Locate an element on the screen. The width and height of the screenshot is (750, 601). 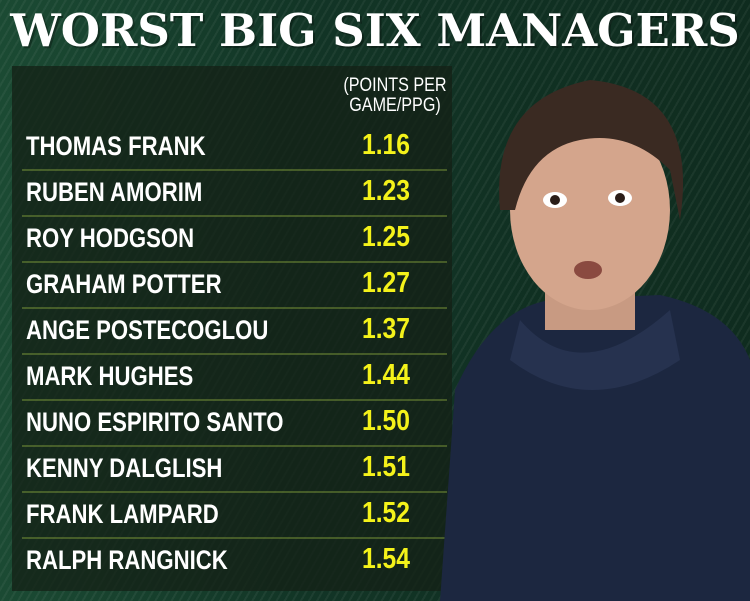
table-row: ANGE POSTECOGLOU 1.37 is located at coordinates (234, 331).